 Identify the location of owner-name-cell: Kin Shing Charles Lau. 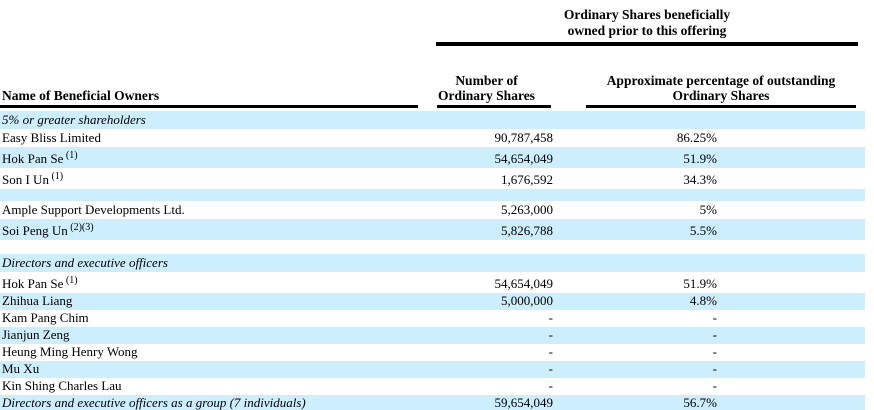
(210, 386).